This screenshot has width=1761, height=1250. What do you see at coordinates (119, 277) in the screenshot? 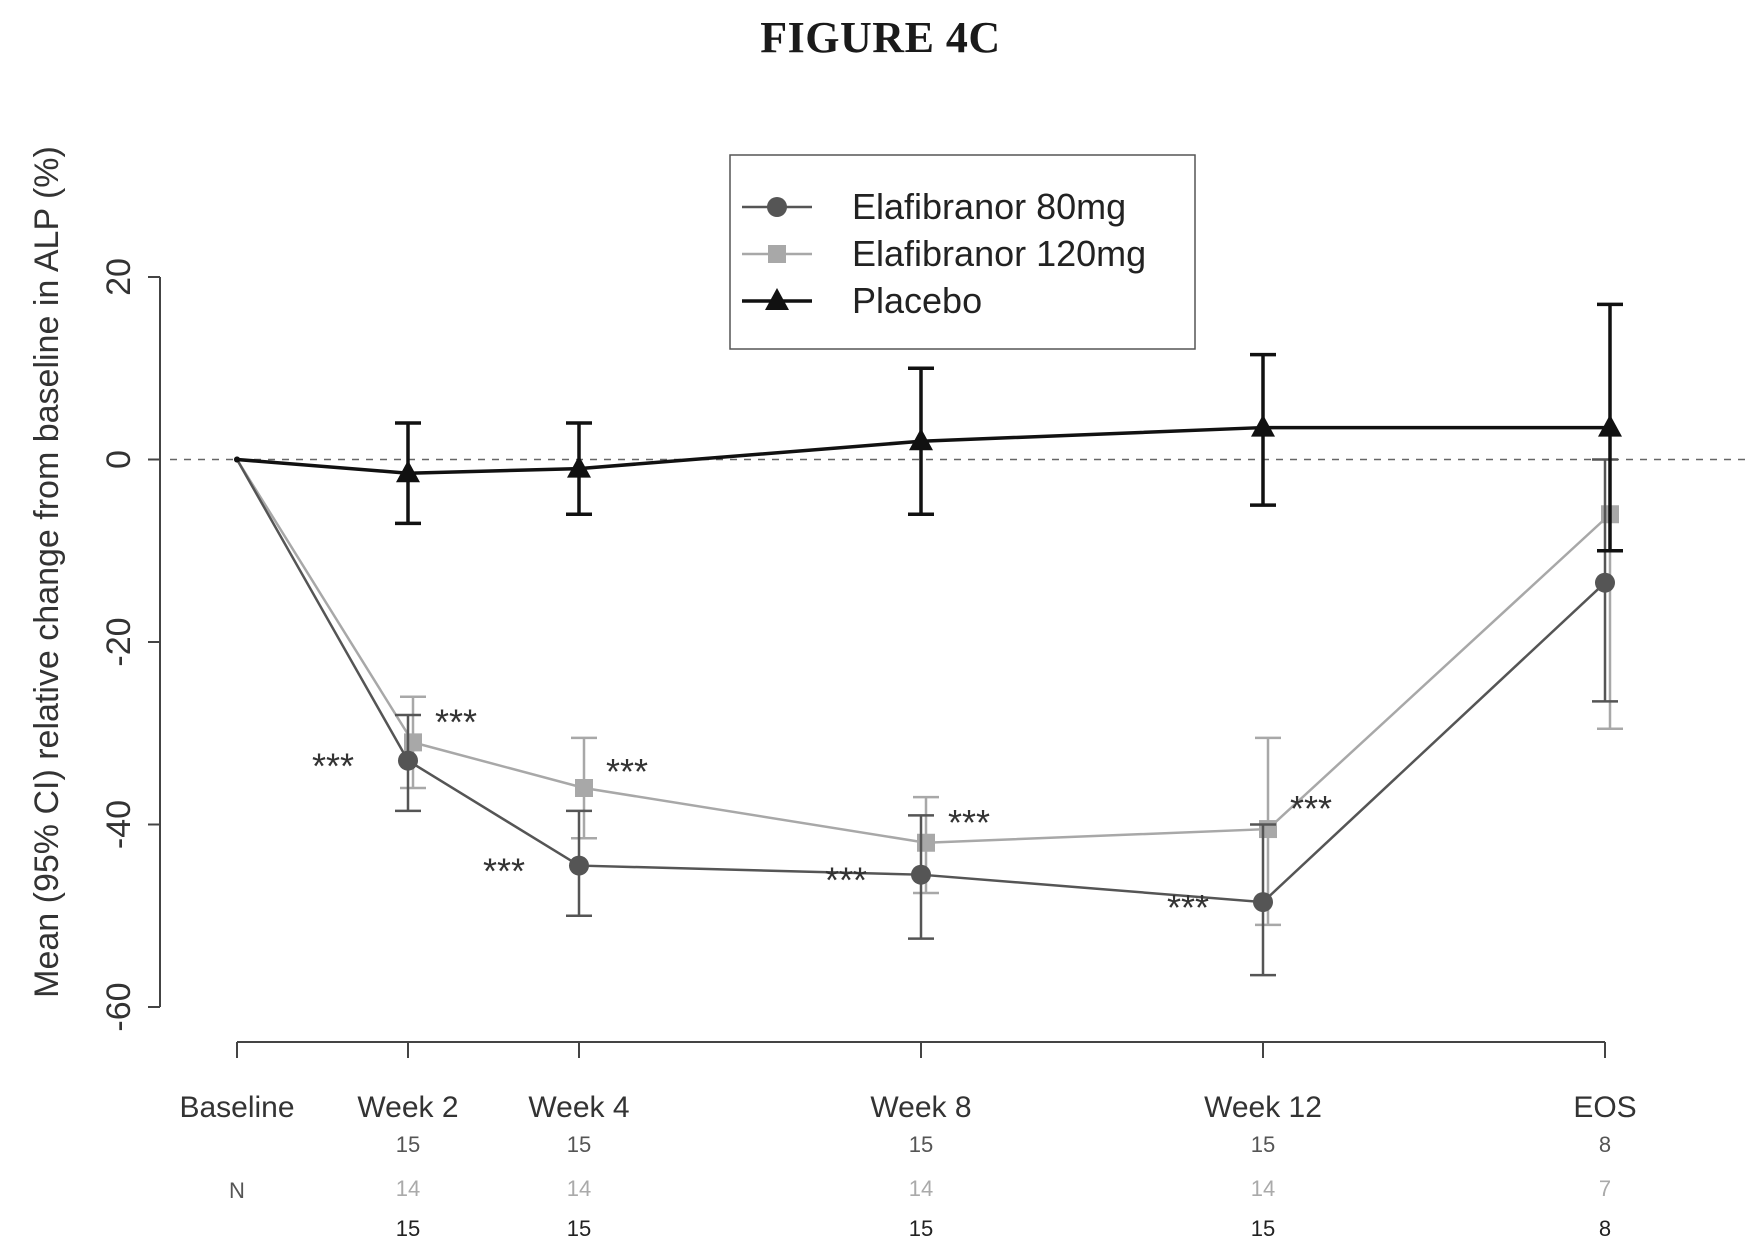
I see `y-tick-label: 20` at bounding box center [119, 277].